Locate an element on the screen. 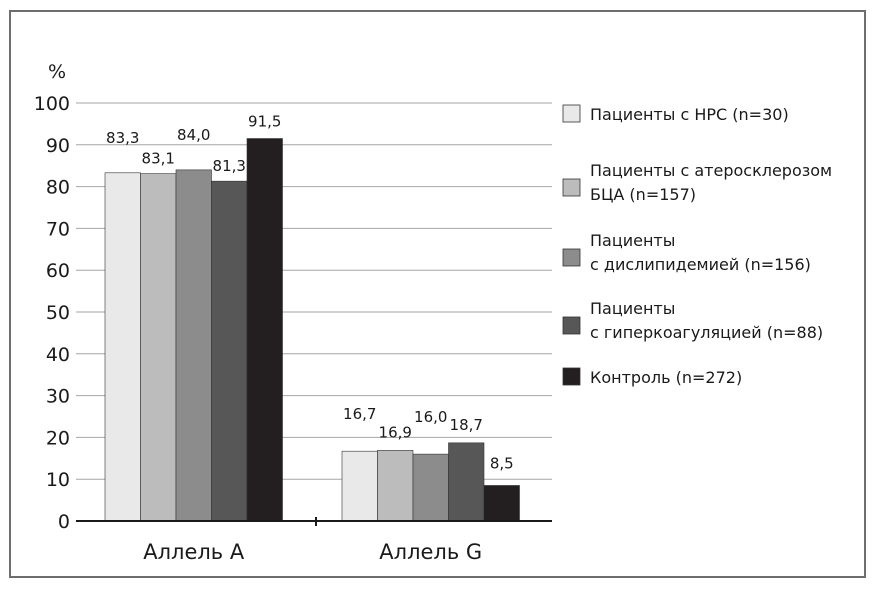  y-tick-10: 10 is located at coordinates (58, 480).